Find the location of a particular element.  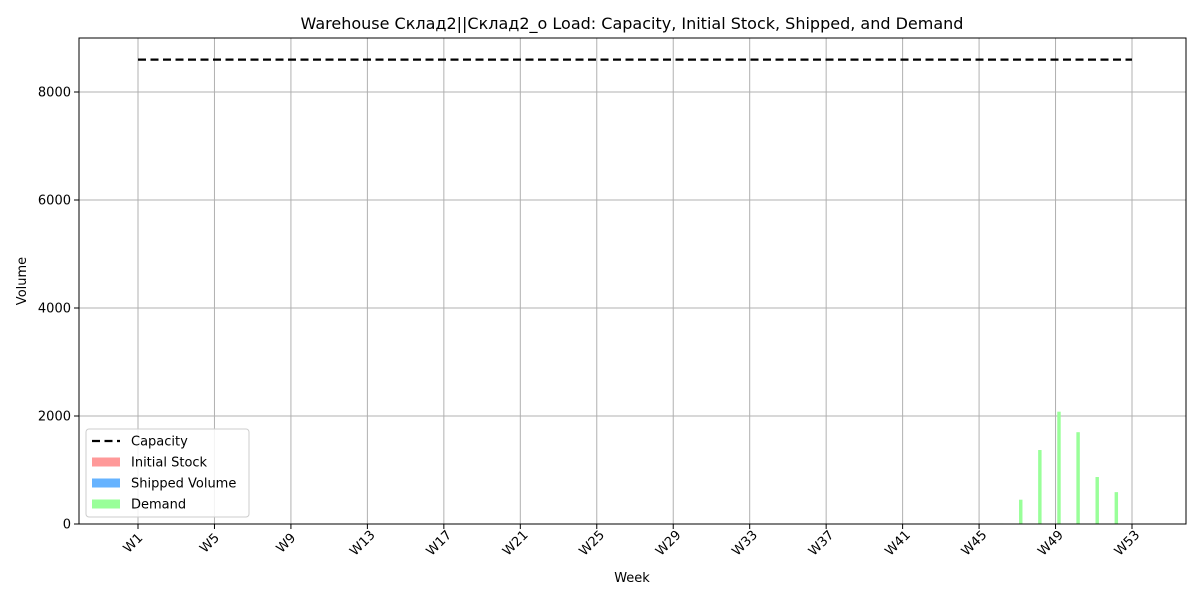

x-tick-label: W37 is located at coordinates (821, 543).